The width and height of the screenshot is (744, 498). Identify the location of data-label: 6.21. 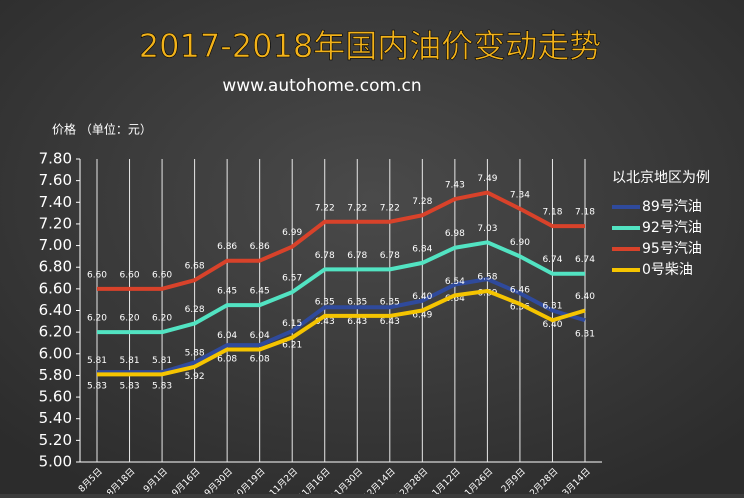
(292, 346).